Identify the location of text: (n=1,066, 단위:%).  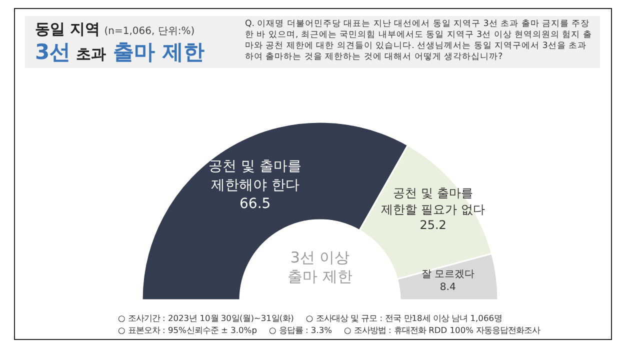
(149, 31).